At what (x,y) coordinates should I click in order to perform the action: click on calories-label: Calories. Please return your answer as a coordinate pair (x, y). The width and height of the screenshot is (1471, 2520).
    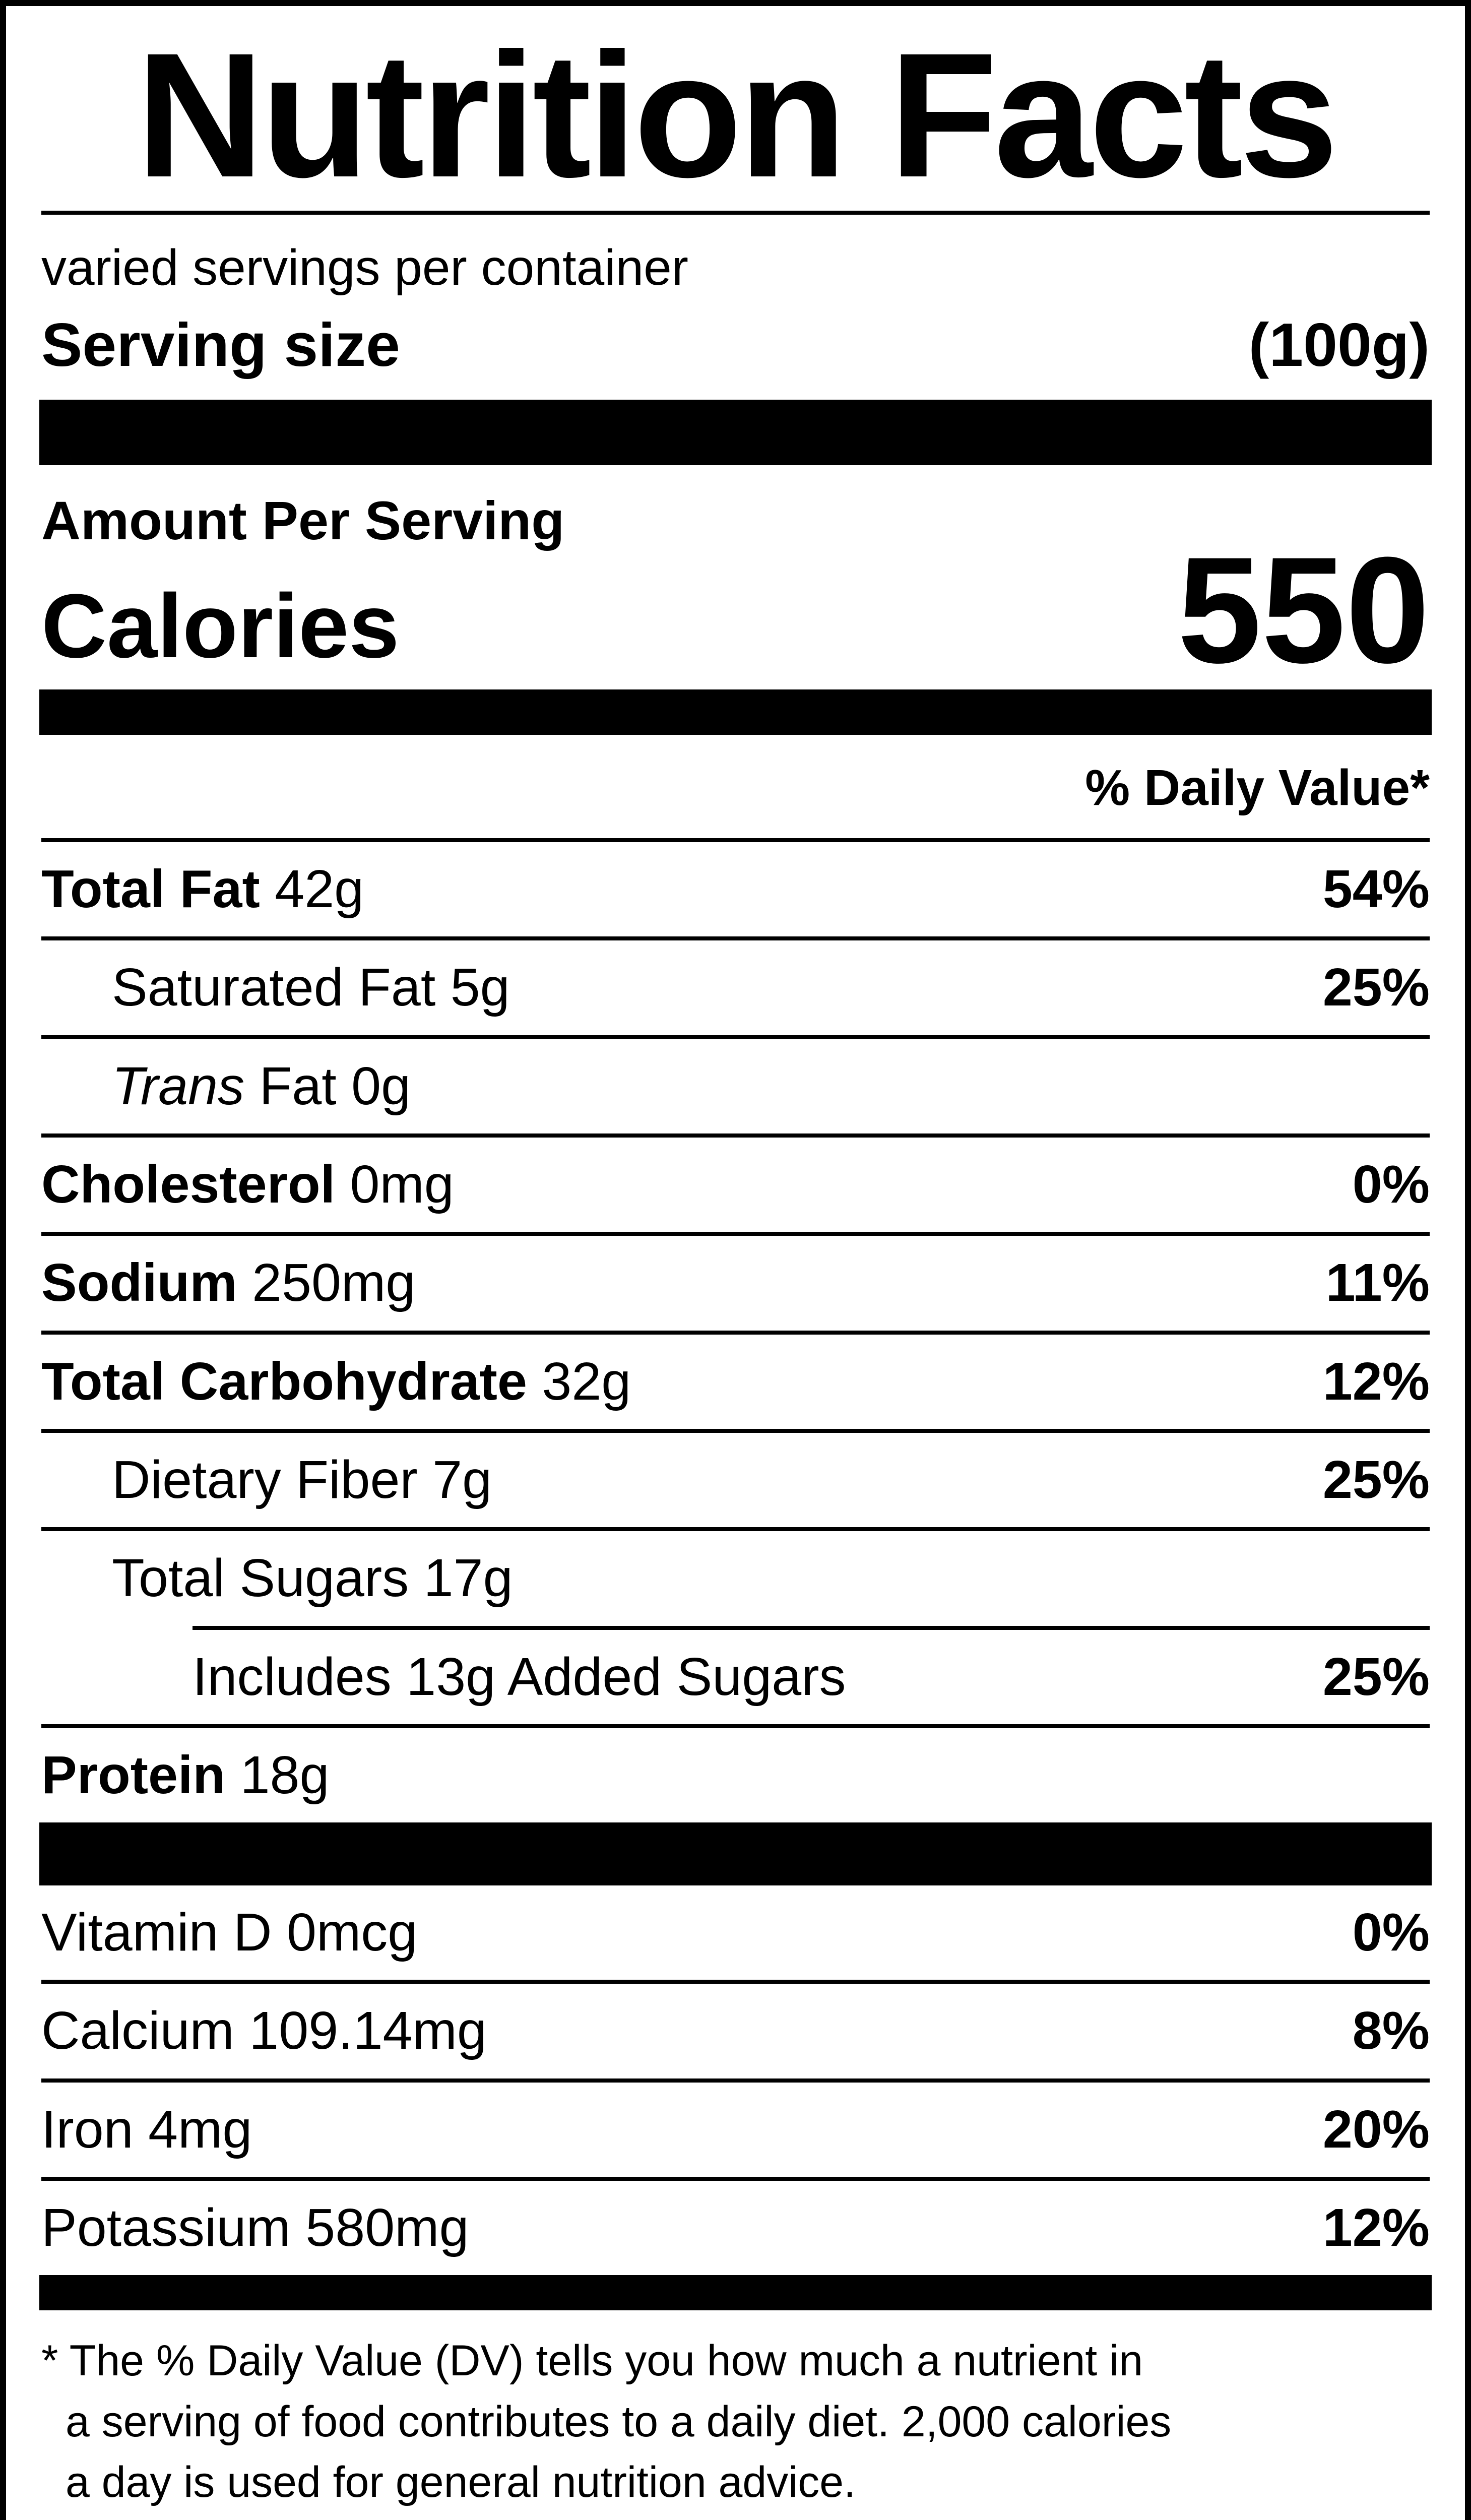
    Looking at the image, I should click on (220, 626).